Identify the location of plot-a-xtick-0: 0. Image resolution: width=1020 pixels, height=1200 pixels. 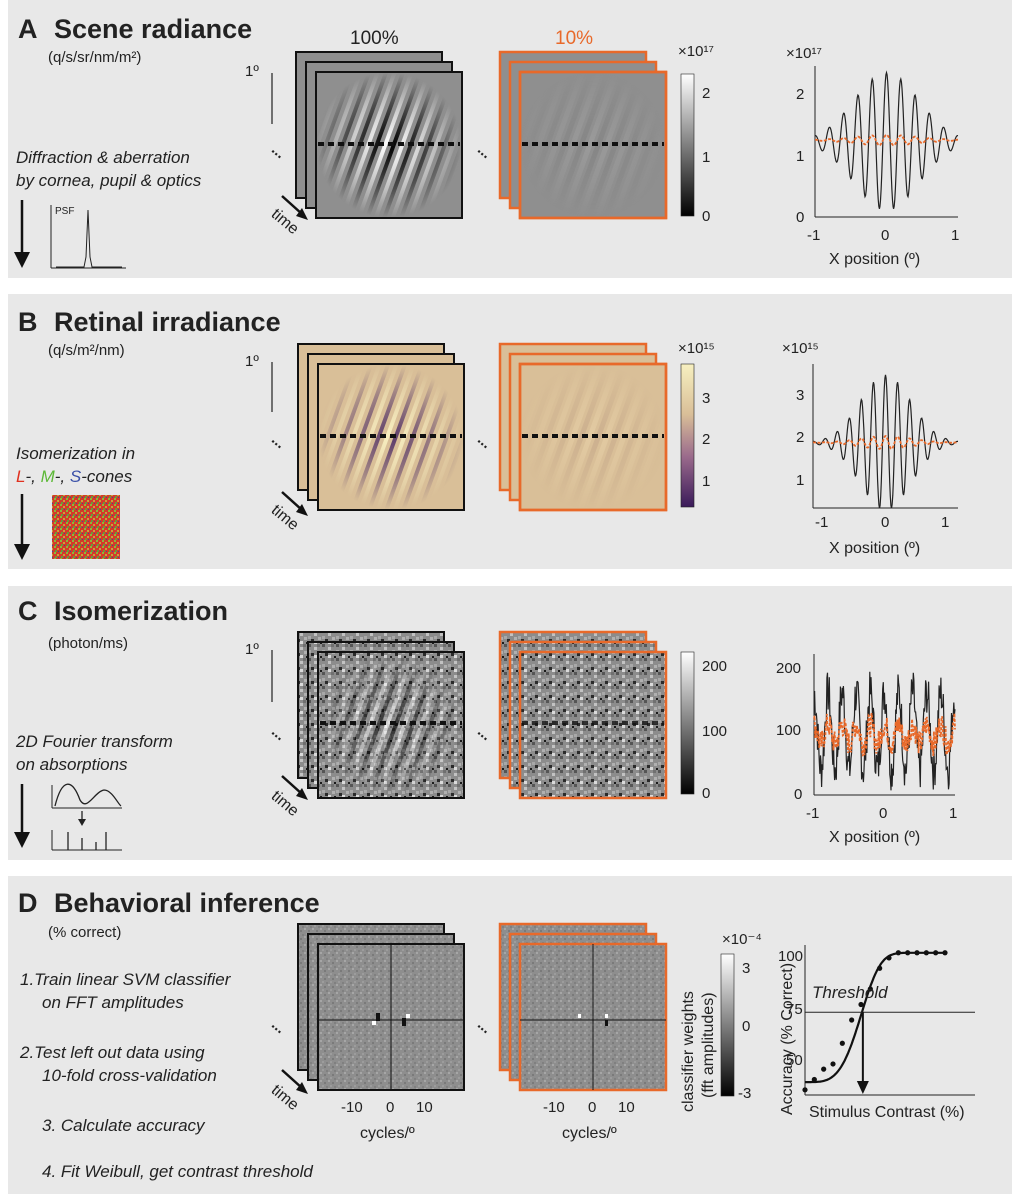
(885, 235).